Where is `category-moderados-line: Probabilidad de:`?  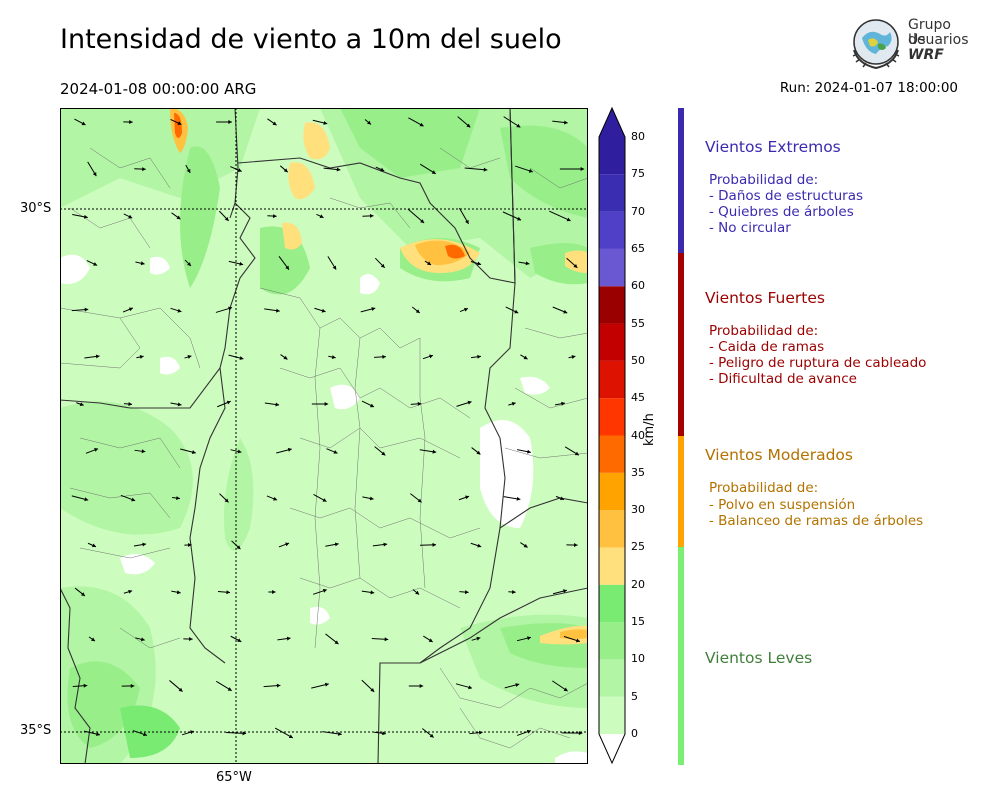 category-moderados-line: Probabilidad de: is located at coordinates (764, 488).